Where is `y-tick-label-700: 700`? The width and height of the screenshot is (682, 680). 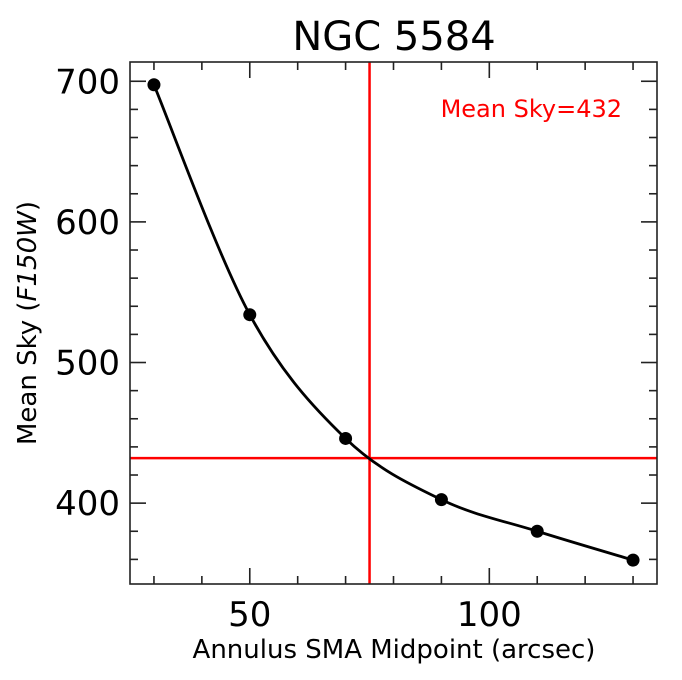 y-tick-label-700: 700 is located at coordinates (87, 82).